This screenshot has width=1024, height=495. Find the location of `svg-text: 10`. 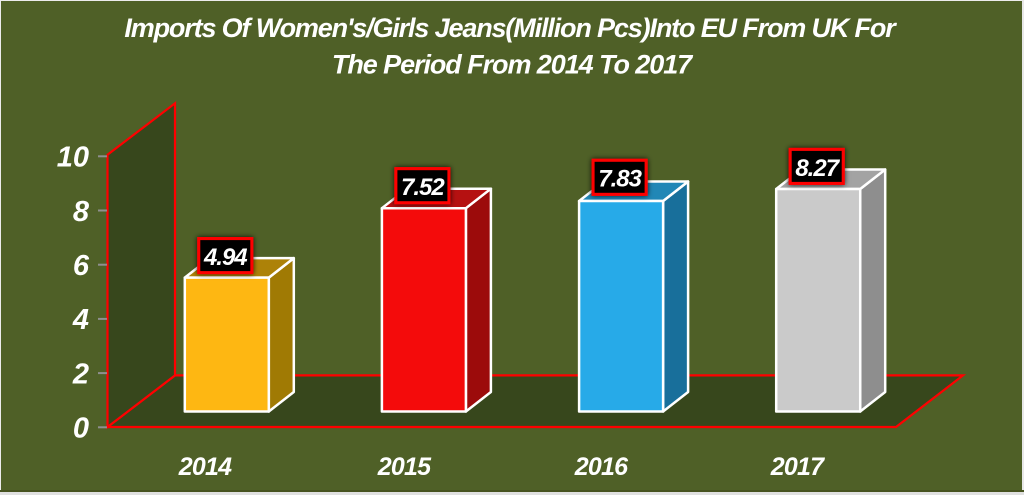

svg-text: 10 is located at coordinates (73, 158).